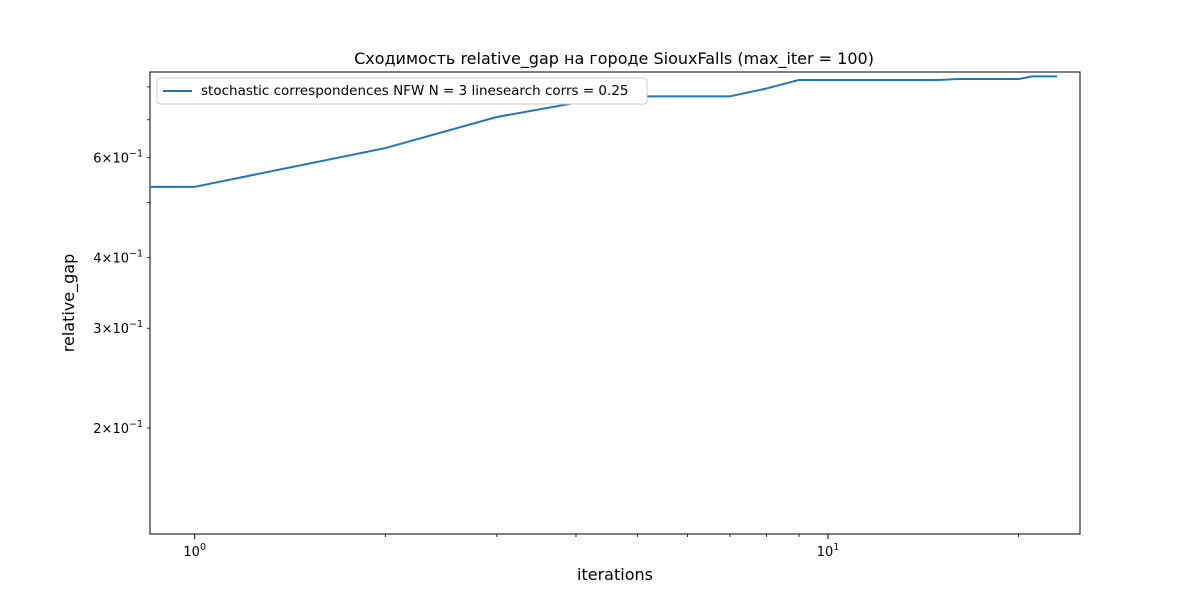  I want to click on x-axis-label: iterations, so click(615, 574).